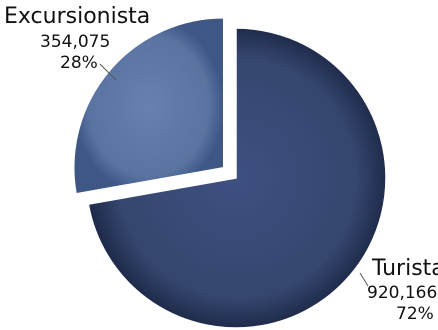  I want to click on label-excursionista-name: Excursionista, so click(77, 16).